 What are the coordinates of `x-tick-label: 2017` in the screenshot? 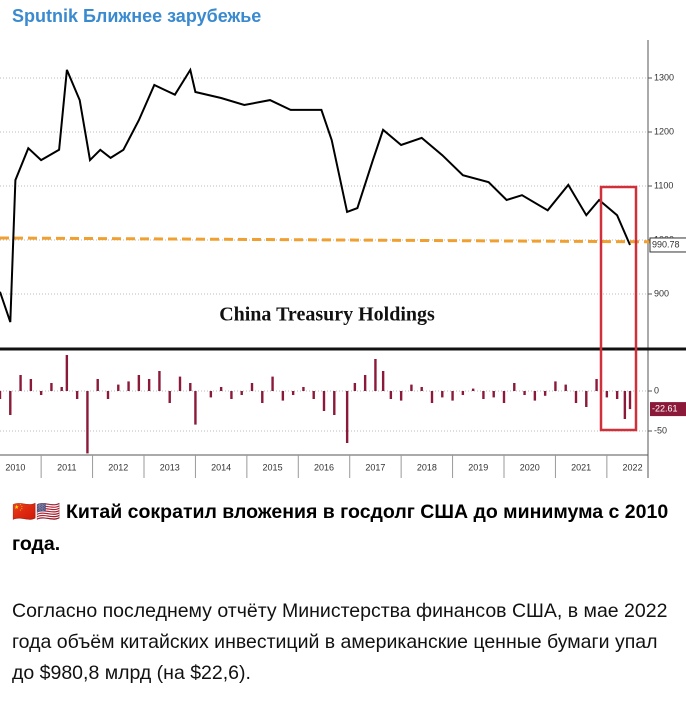 It's located at (375, 467).